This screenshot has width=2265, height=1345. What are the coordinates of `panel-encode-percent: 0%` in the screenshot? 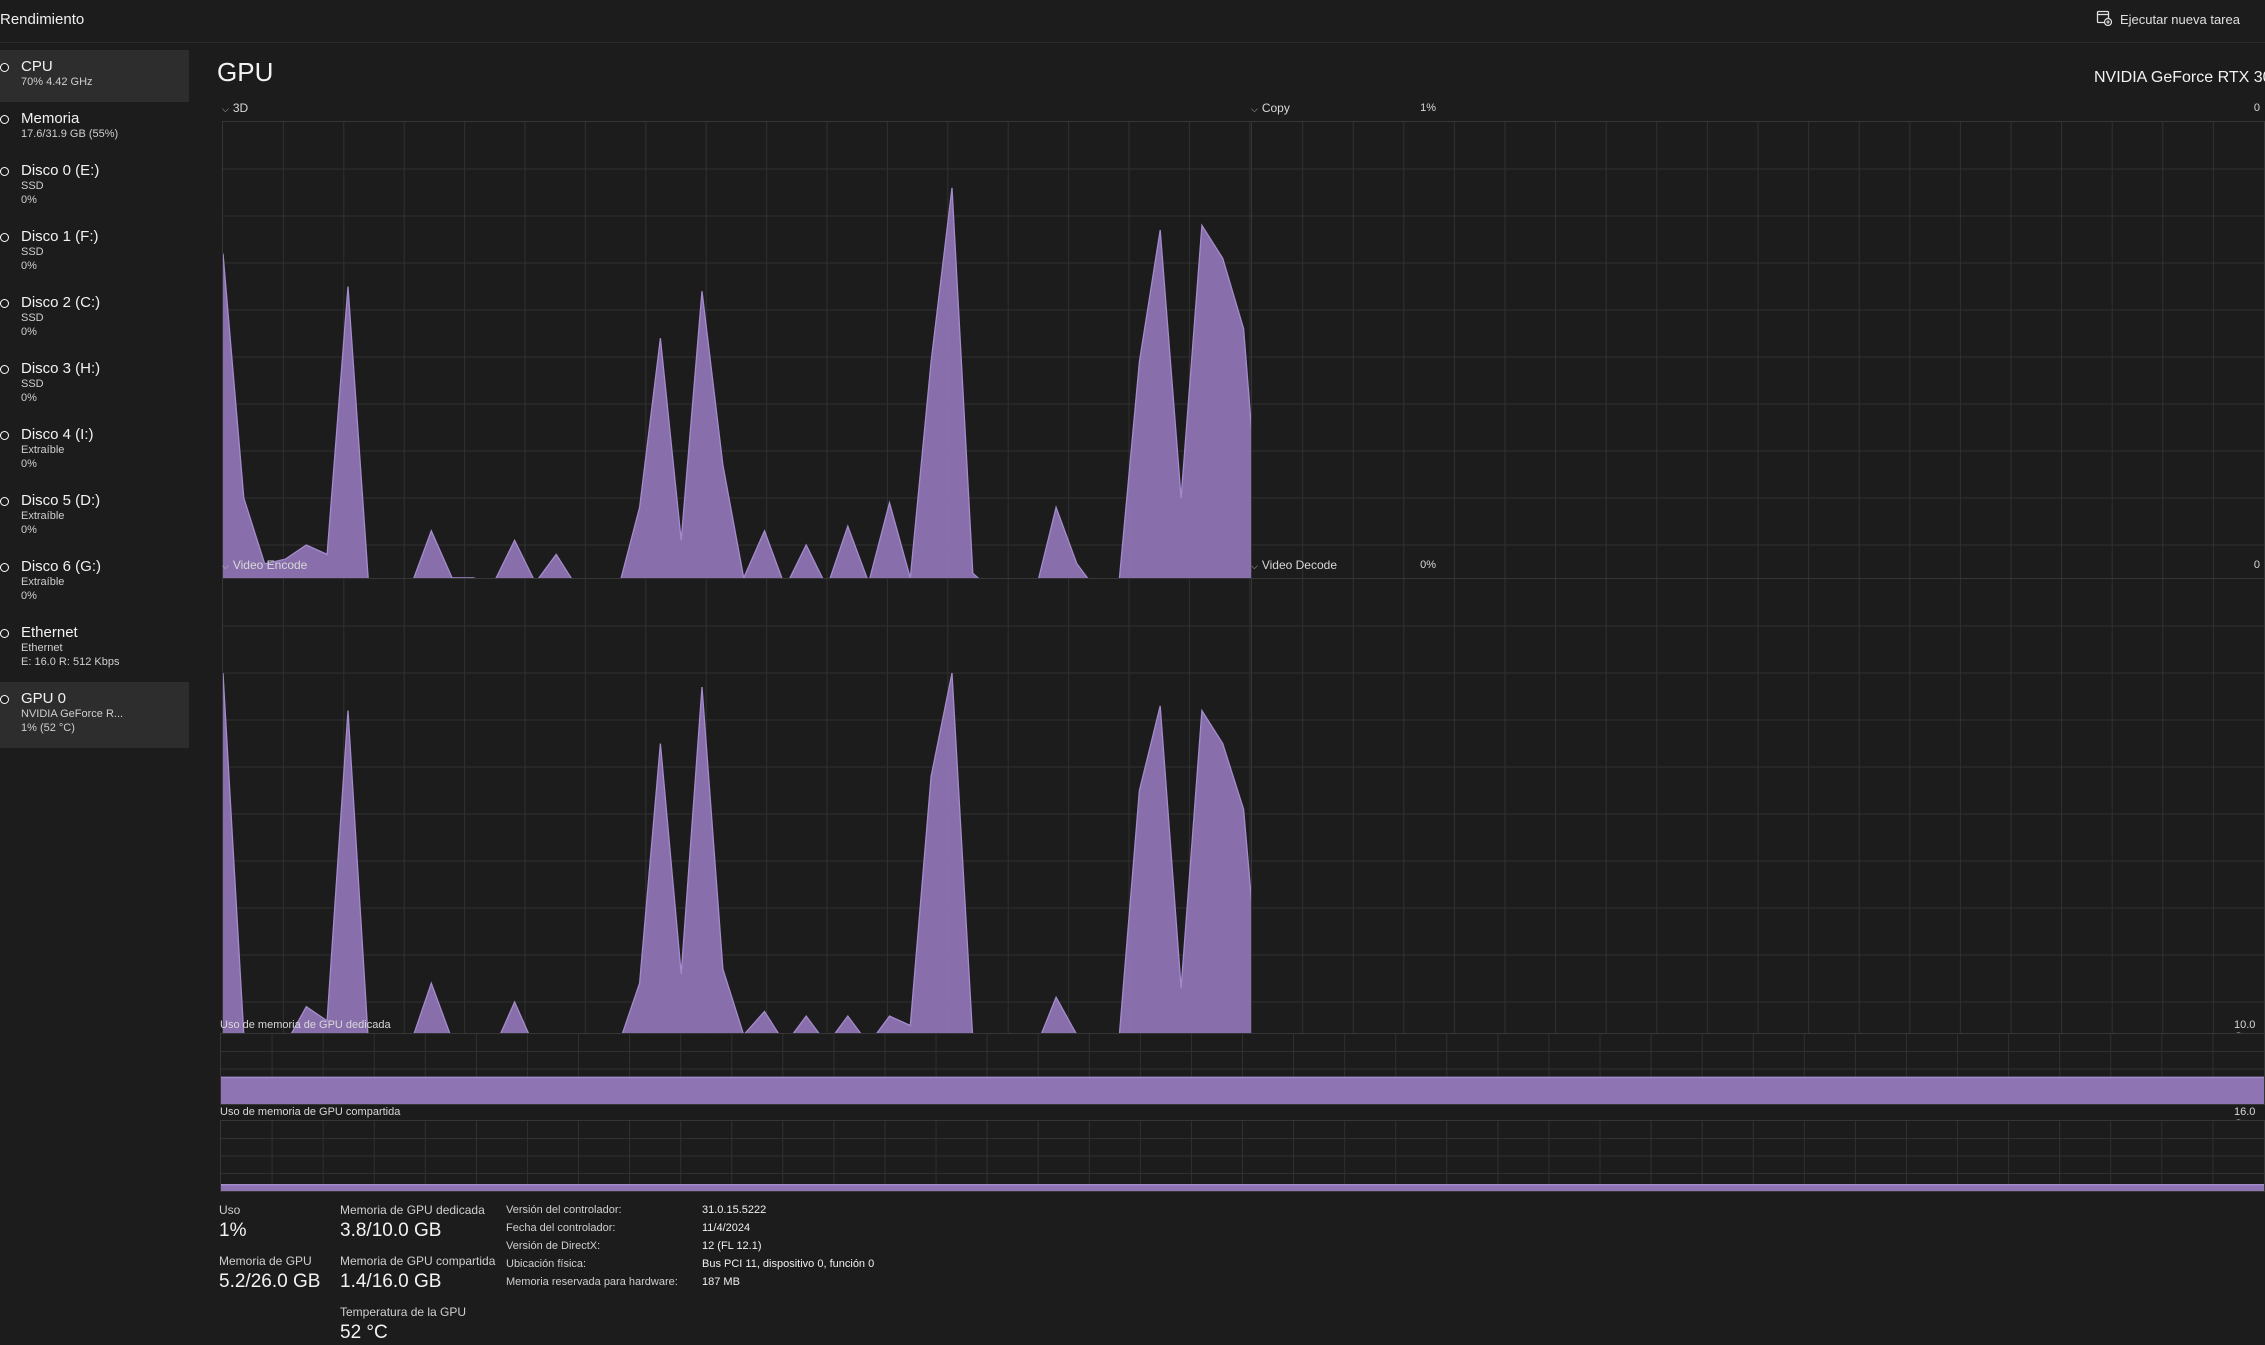 It's located at (1428, 565).